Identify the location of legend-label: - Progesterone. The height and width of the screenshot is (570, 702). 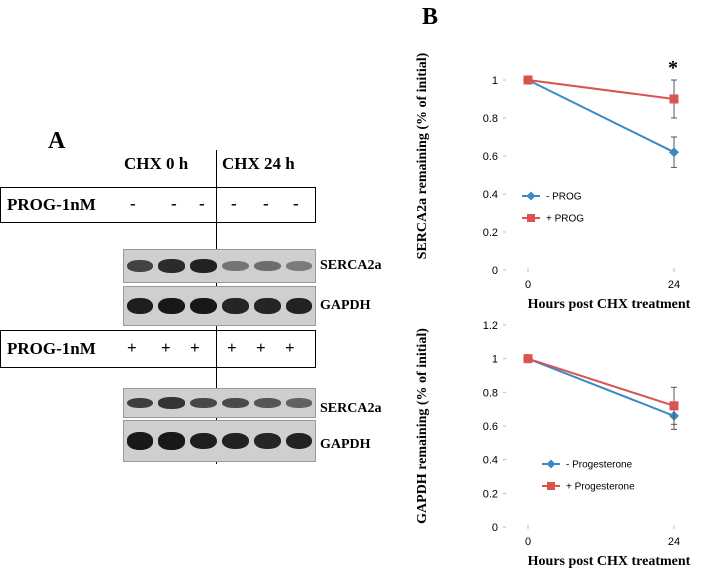
(599, 465).